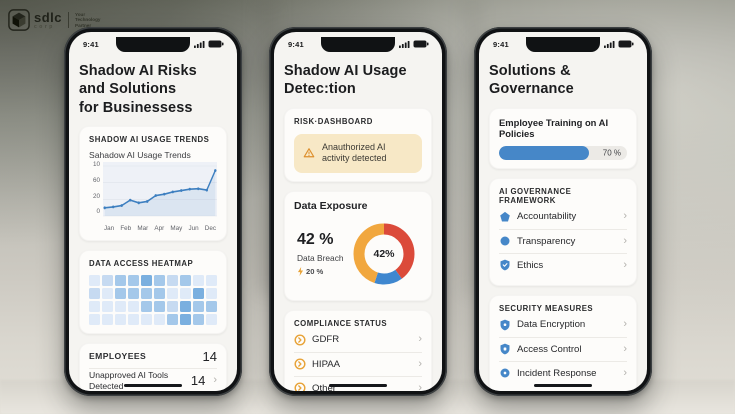 This screenshot has height=414, width=735. Describe the element at coordinates (505, 216) in the screenshot. I see `pentagon-icon` at that location.